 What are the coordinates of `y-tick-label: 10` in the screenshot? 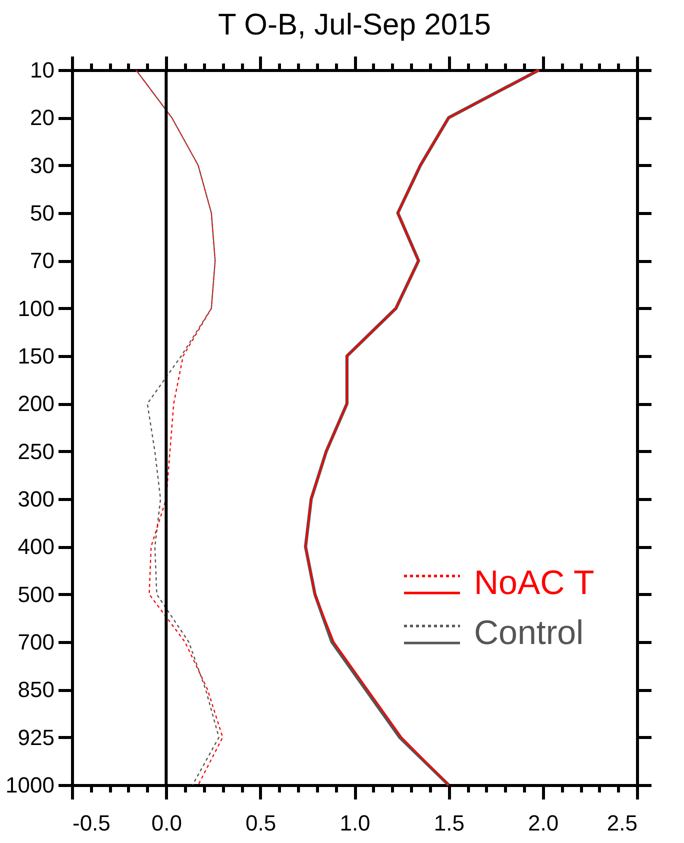 It's located at (42, 70).